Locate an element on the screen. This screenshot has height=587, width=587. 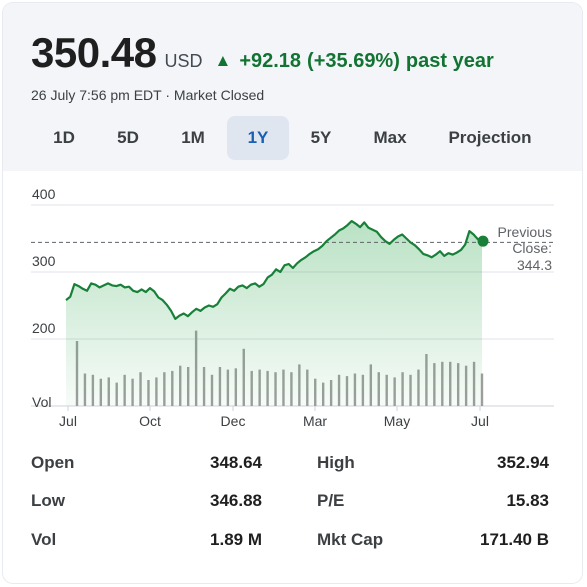
price-row: 350.48 USD ▲ +92.18 (+35.69%) past year is located at coordinates (262, 53).